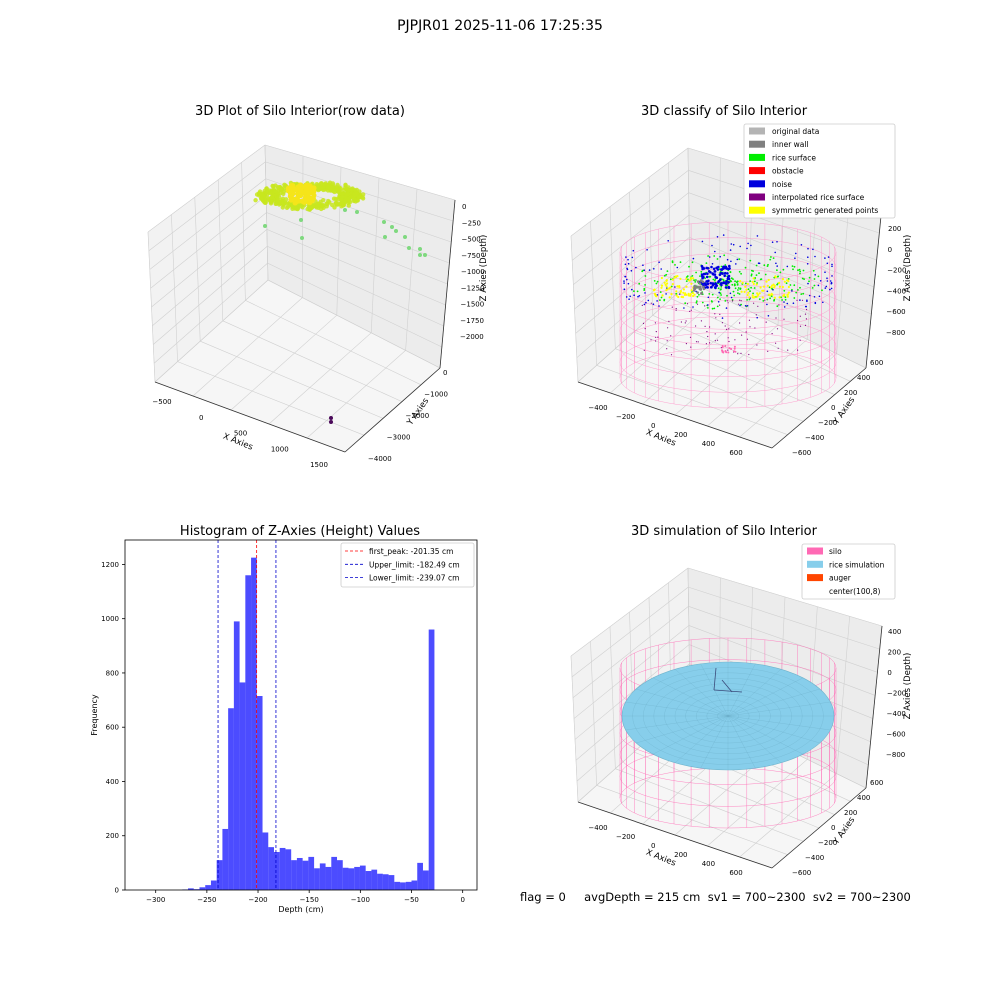  I want to click on p4-x-axis-label: X Axies, so click(660, 858).